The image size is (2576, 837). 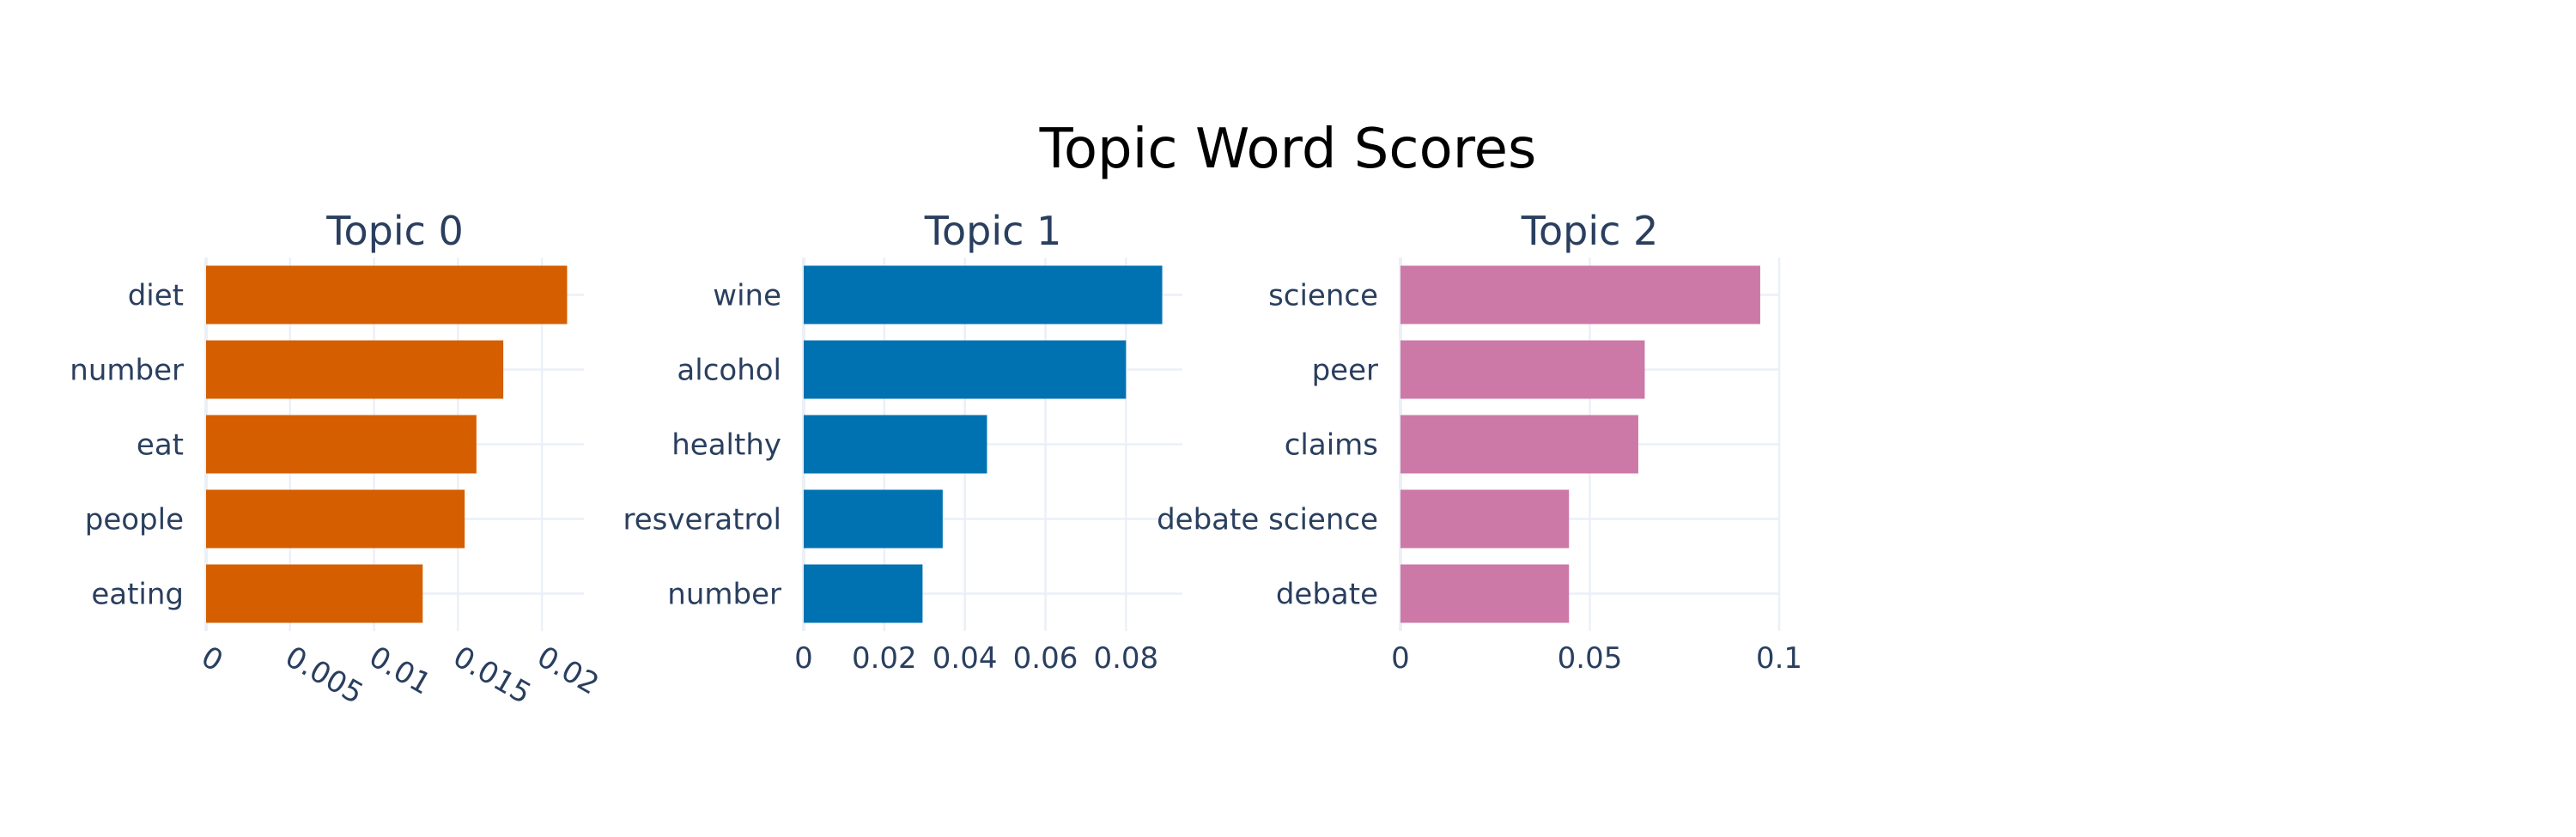 What do you see at coordinates (1323, 296) in the screenshot?
I see `category-label: science` at bounding box center [1323, 296].